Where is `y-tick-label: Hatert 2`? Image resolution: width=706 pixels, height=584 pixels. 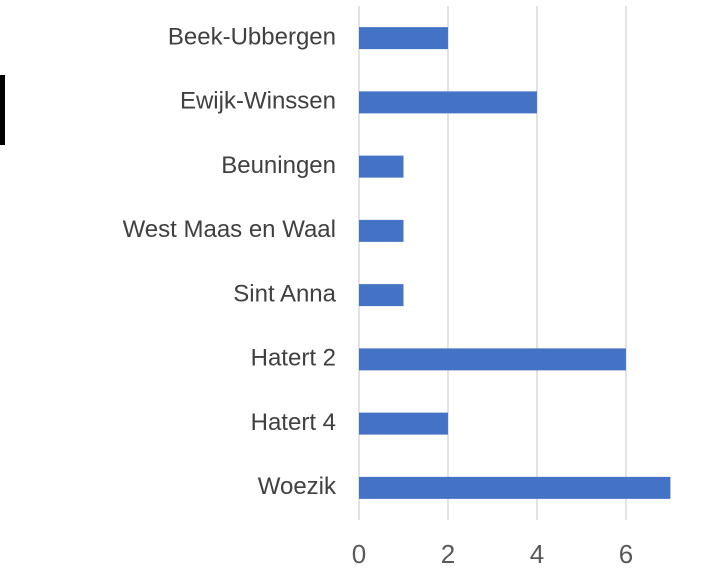 y-tick-label: Hatert 2 is located at coordinates (293, 358).